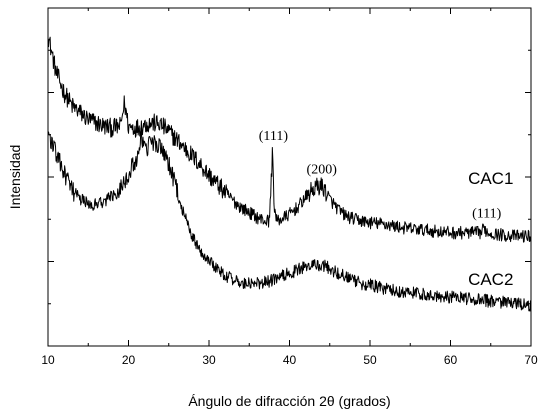  I want to click on x-tick-label: 20, so click(129, 360).